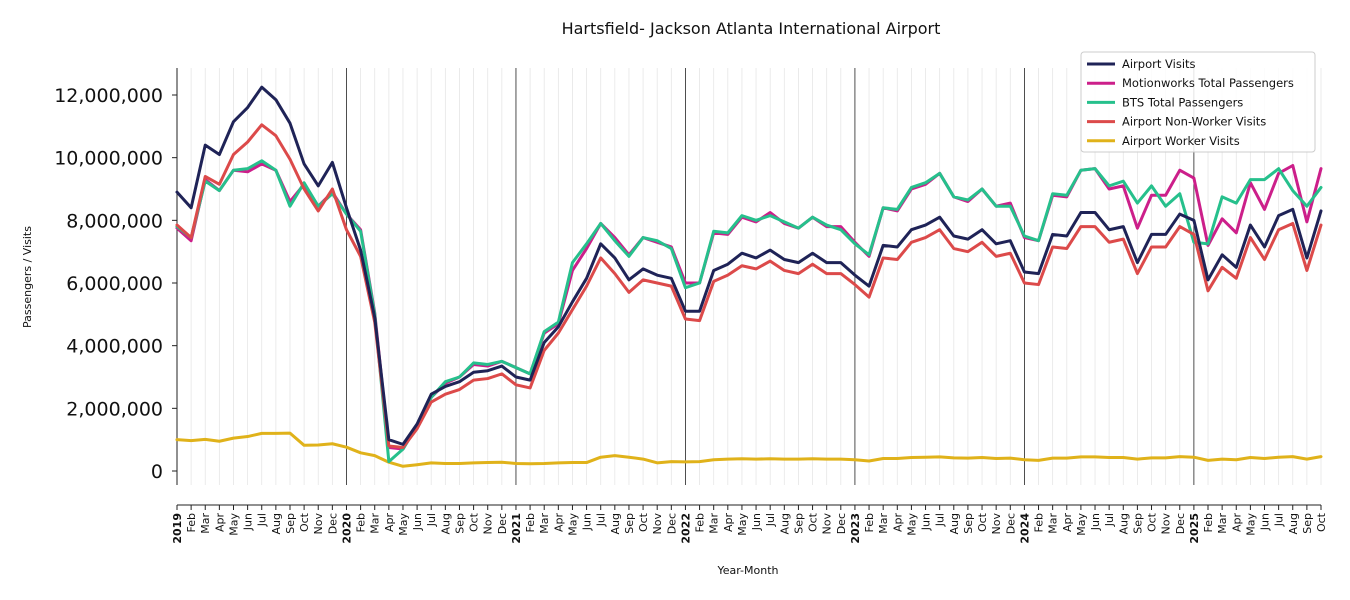  Describe the element at coordinates (1182, 102) in the screenshot. I see `legend-label: BTS Total Passengers` at that location.